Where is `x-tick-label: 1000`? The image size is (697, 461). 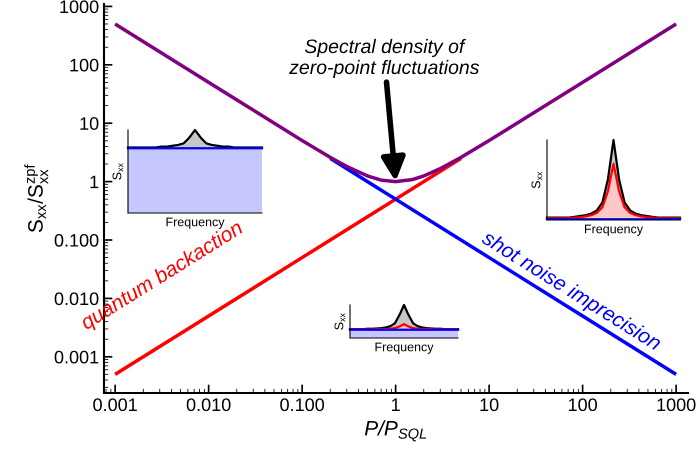
x-tick-label: 1000 is located at coordinates (676, 405).